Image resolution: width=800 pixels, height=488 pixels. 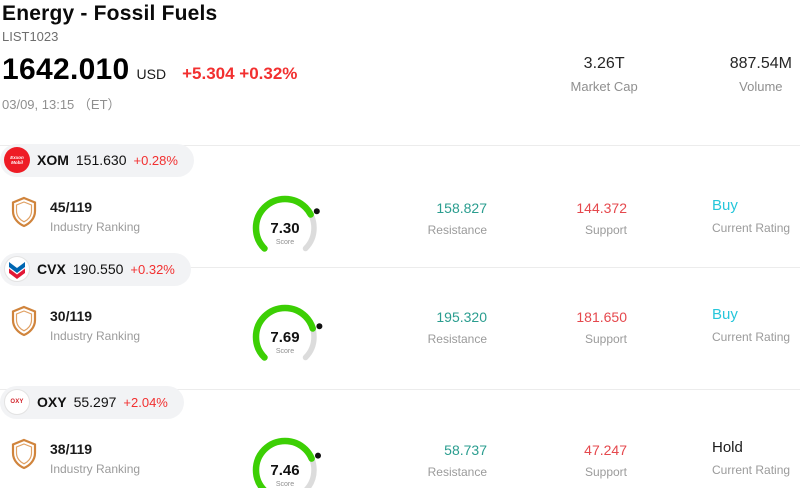 I want to click on oxy-logo-text: OXY, so click(x=17, y=402).